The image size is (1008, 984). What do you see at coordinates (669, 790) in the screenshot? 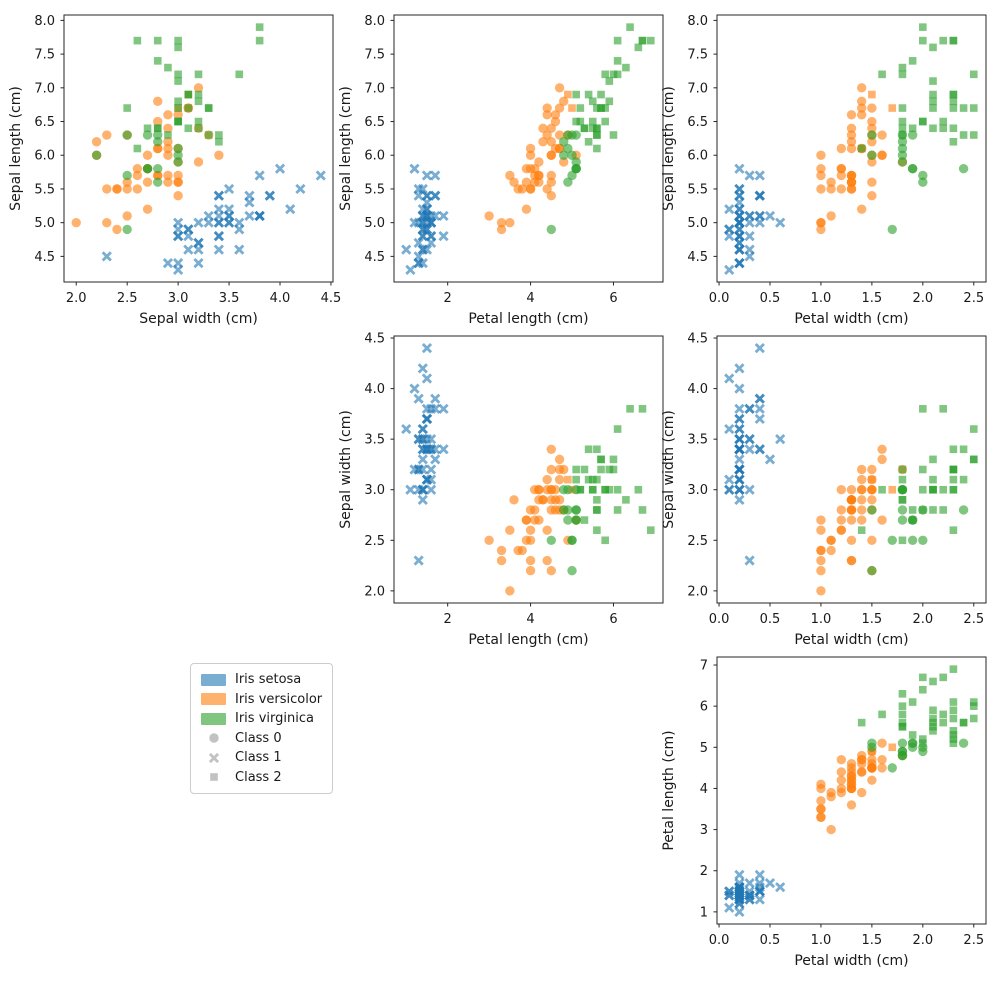
I see `y-axis-label: Petal length (cm)` at bounding box center [669, 790].